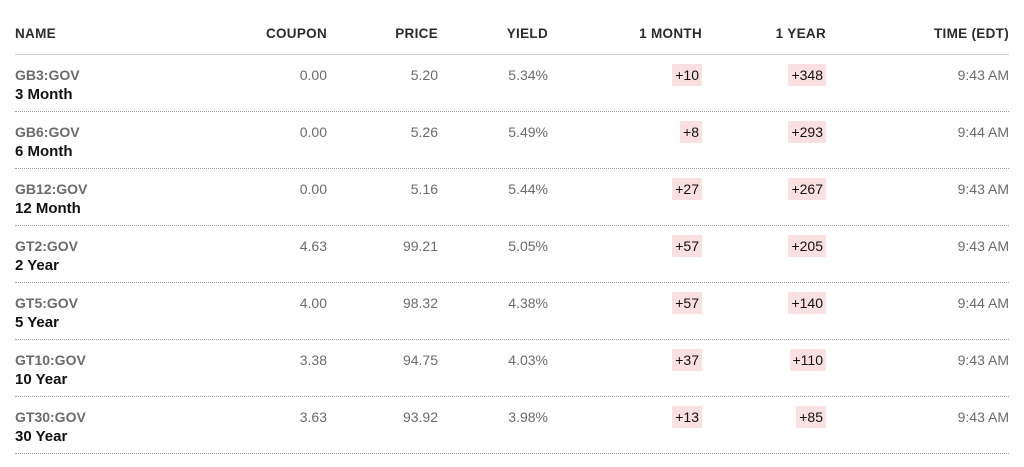 The height and width of the screenshot is (467, 1024). I want to click on one-month-change-badge: +8, so click(691, 132).